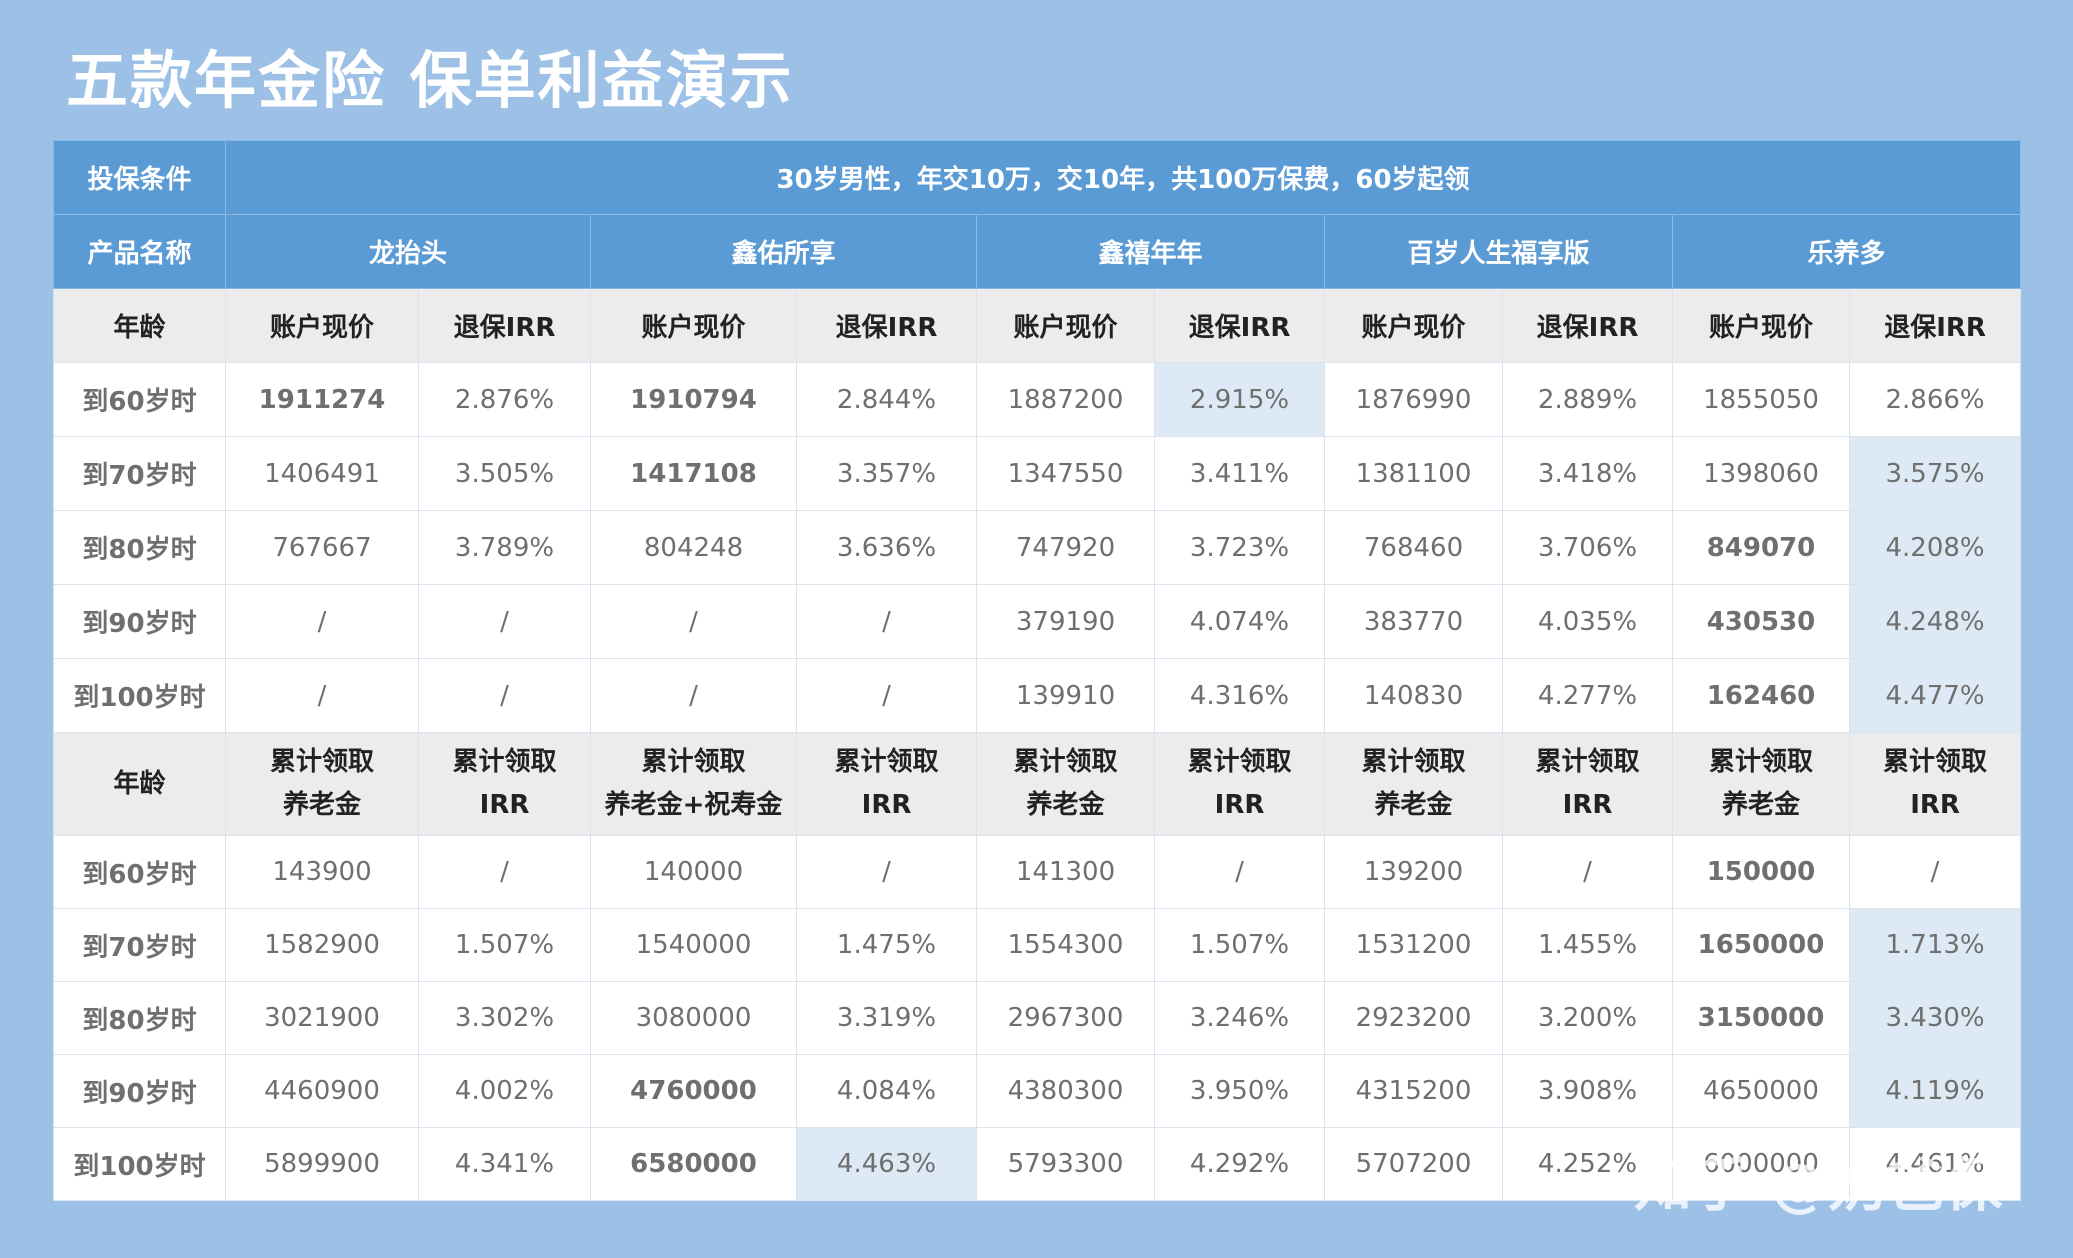 The image size is (2073, 1258). I want to click on value-cell: 4460900, so click(322, 1091).